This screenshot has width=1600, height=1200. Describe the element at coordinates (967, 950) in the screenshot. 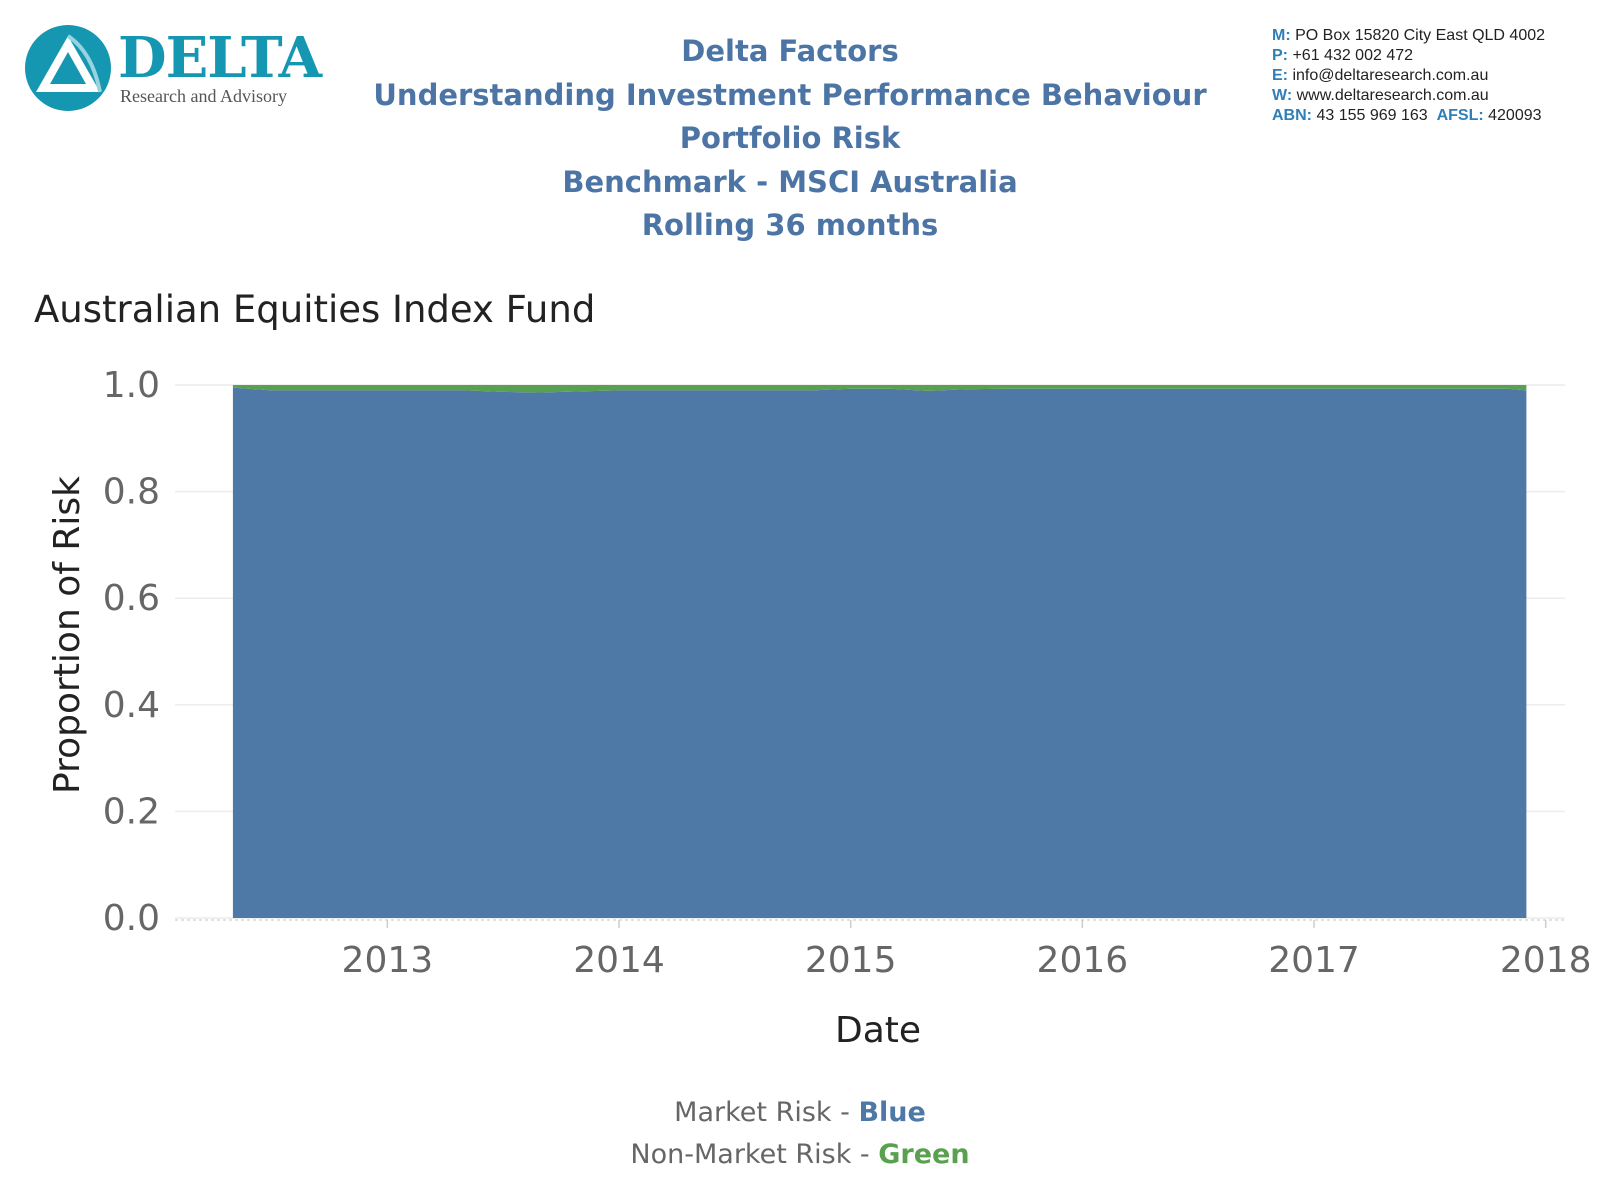

I see `x-axis: 2013 2014 2015 2016 2017 2018` at that location.